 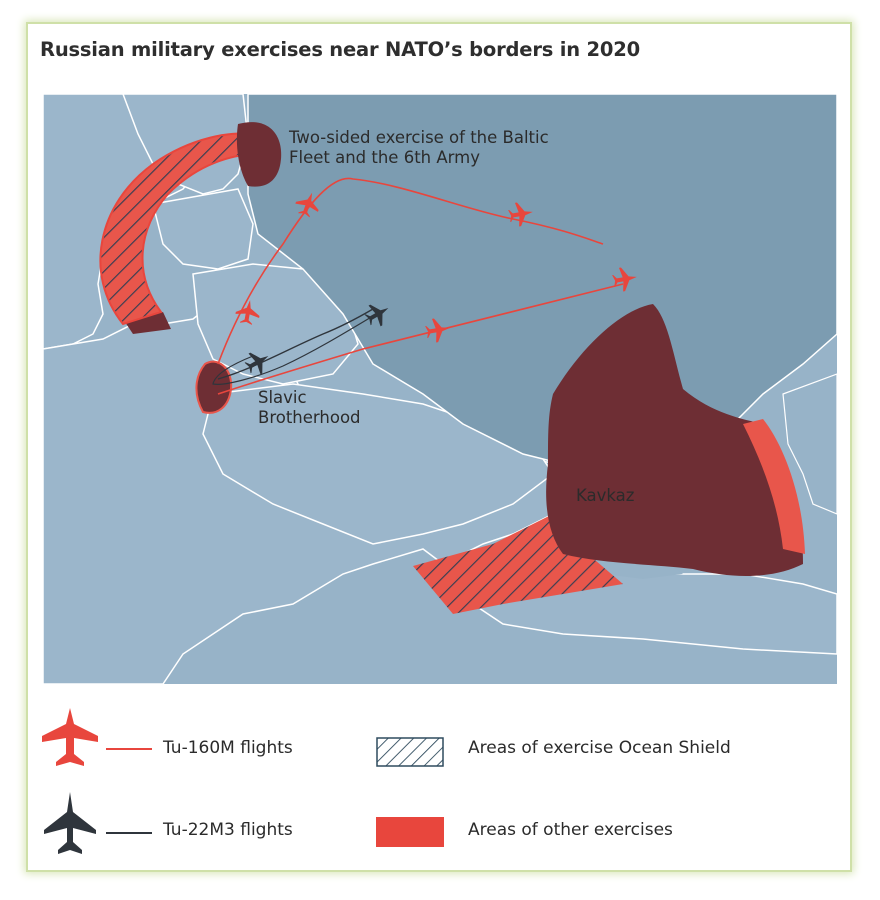 I want to click on tu22-route-outer, so click(x=295, y=344).